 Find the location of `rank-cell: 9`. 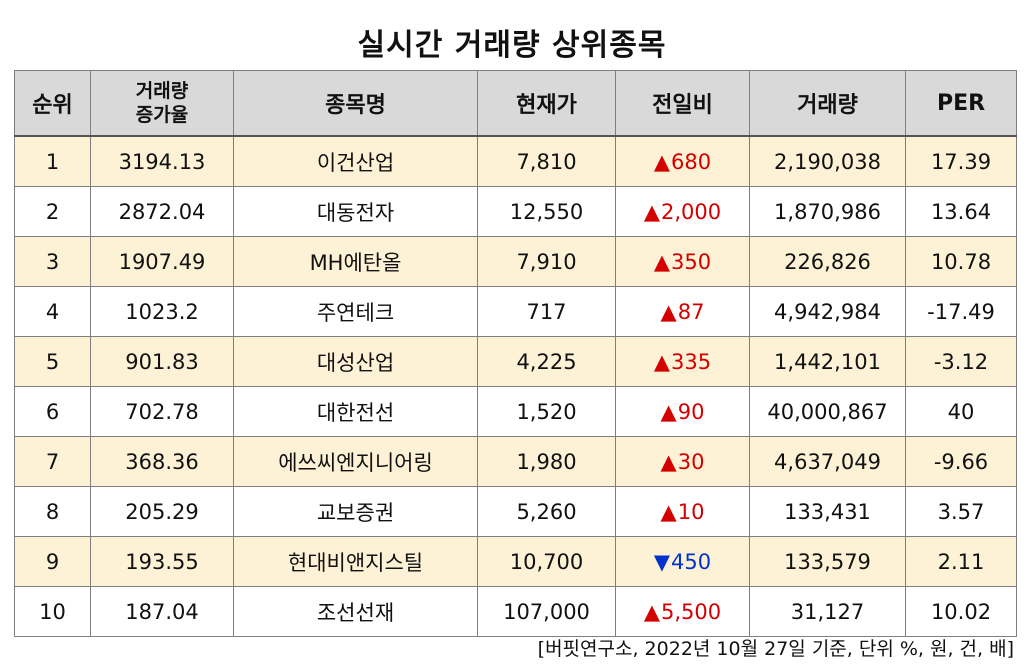

rank-cell: 9 is located at coordinates (52, 561).